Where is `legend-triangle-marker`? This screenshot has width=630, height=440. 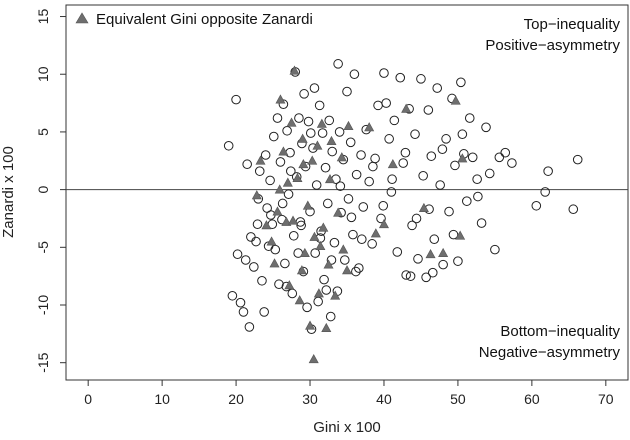 legend-triangle-marker is located at coordinates (82, 18).